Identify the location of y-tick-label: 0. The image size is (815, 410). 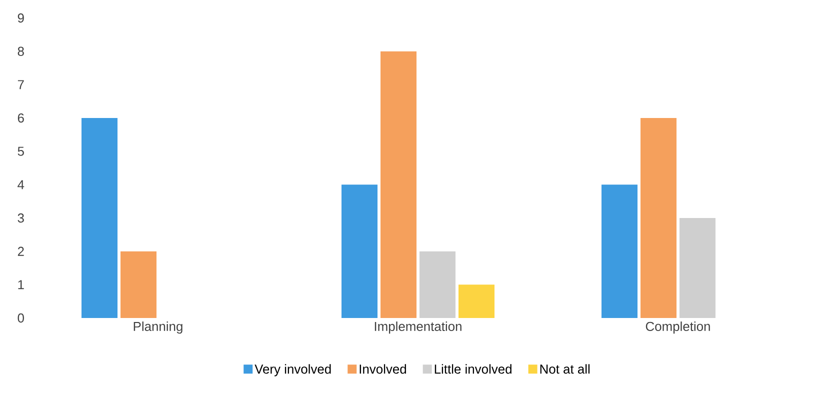
(21, 318).